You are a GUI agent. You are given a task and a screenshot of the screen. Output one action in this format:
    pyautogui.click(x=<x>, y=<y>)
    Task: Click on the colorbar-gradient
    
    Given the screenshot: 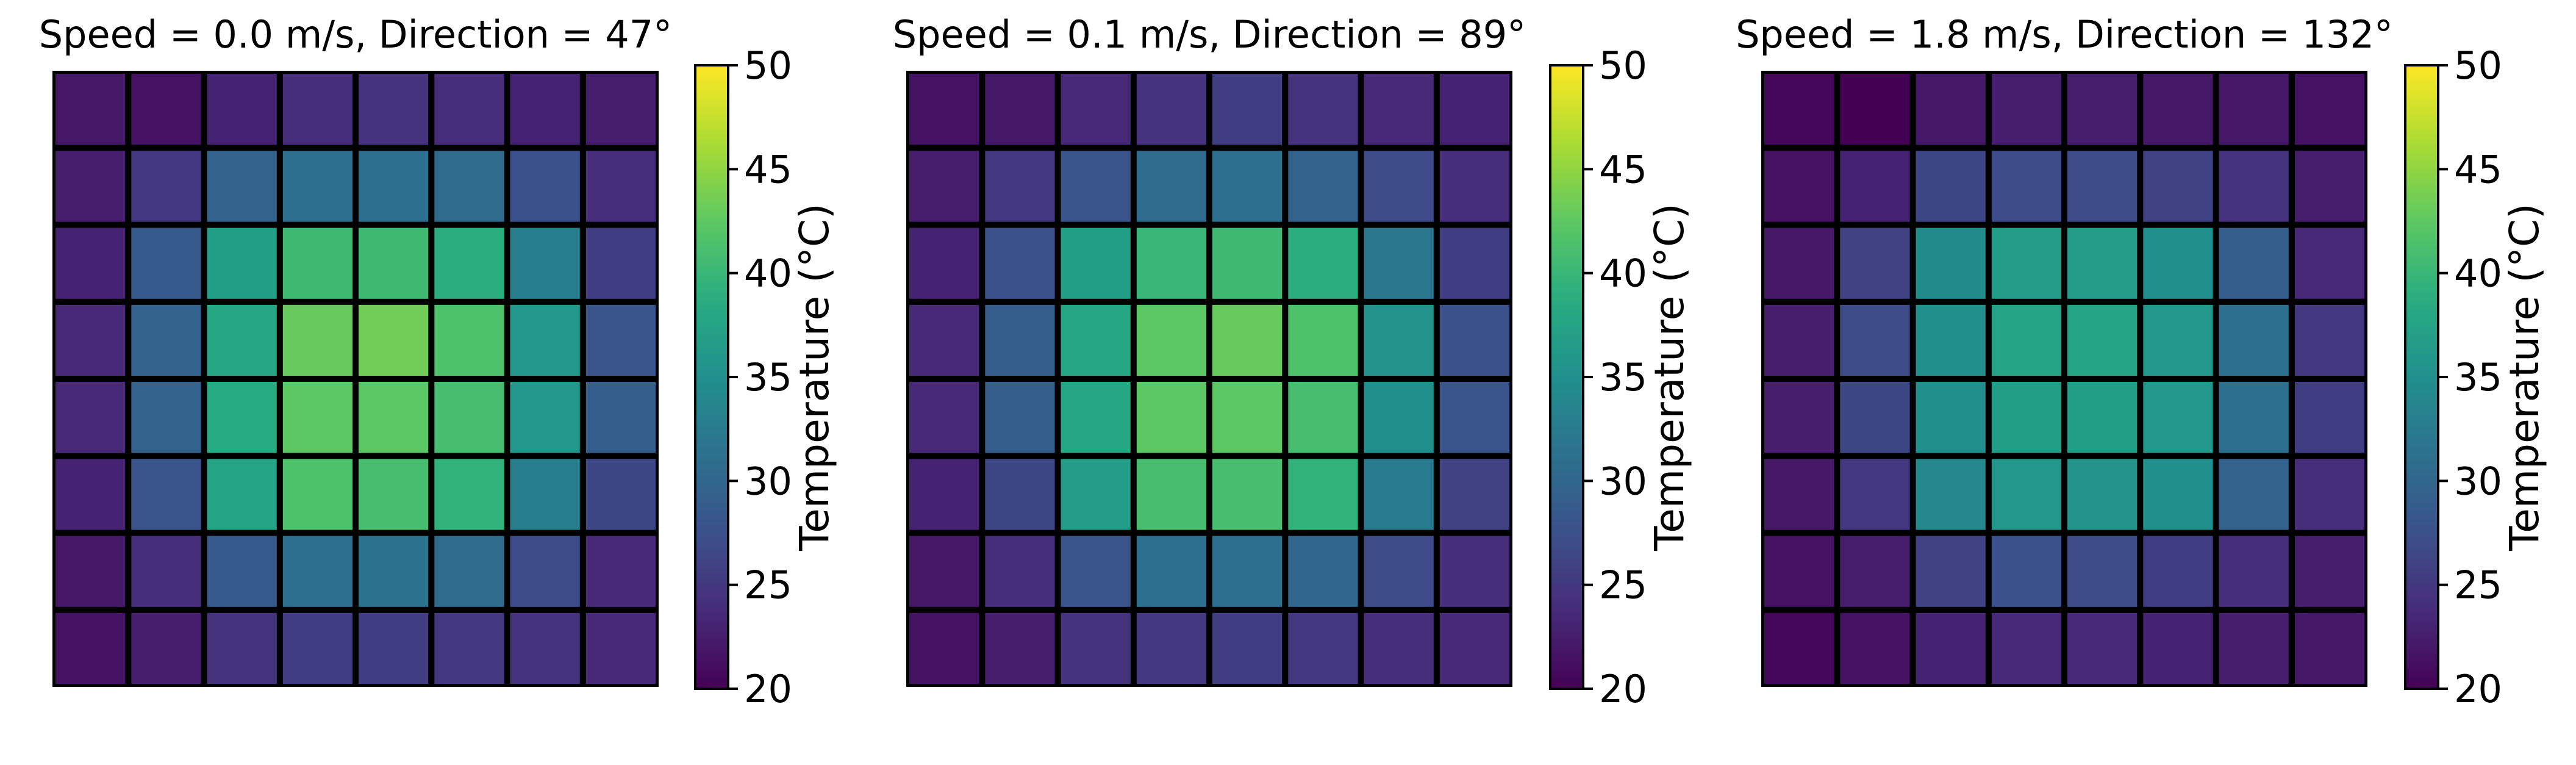 What is the action you would take?
    pyautogui.click(x=2421, y=377)
    